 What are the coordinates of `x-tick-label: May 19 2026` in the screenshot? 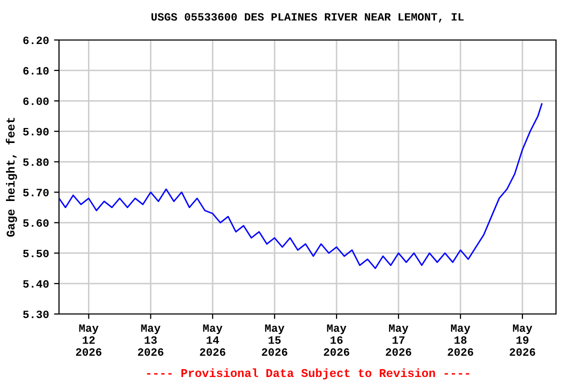 It's located at (523, 340).